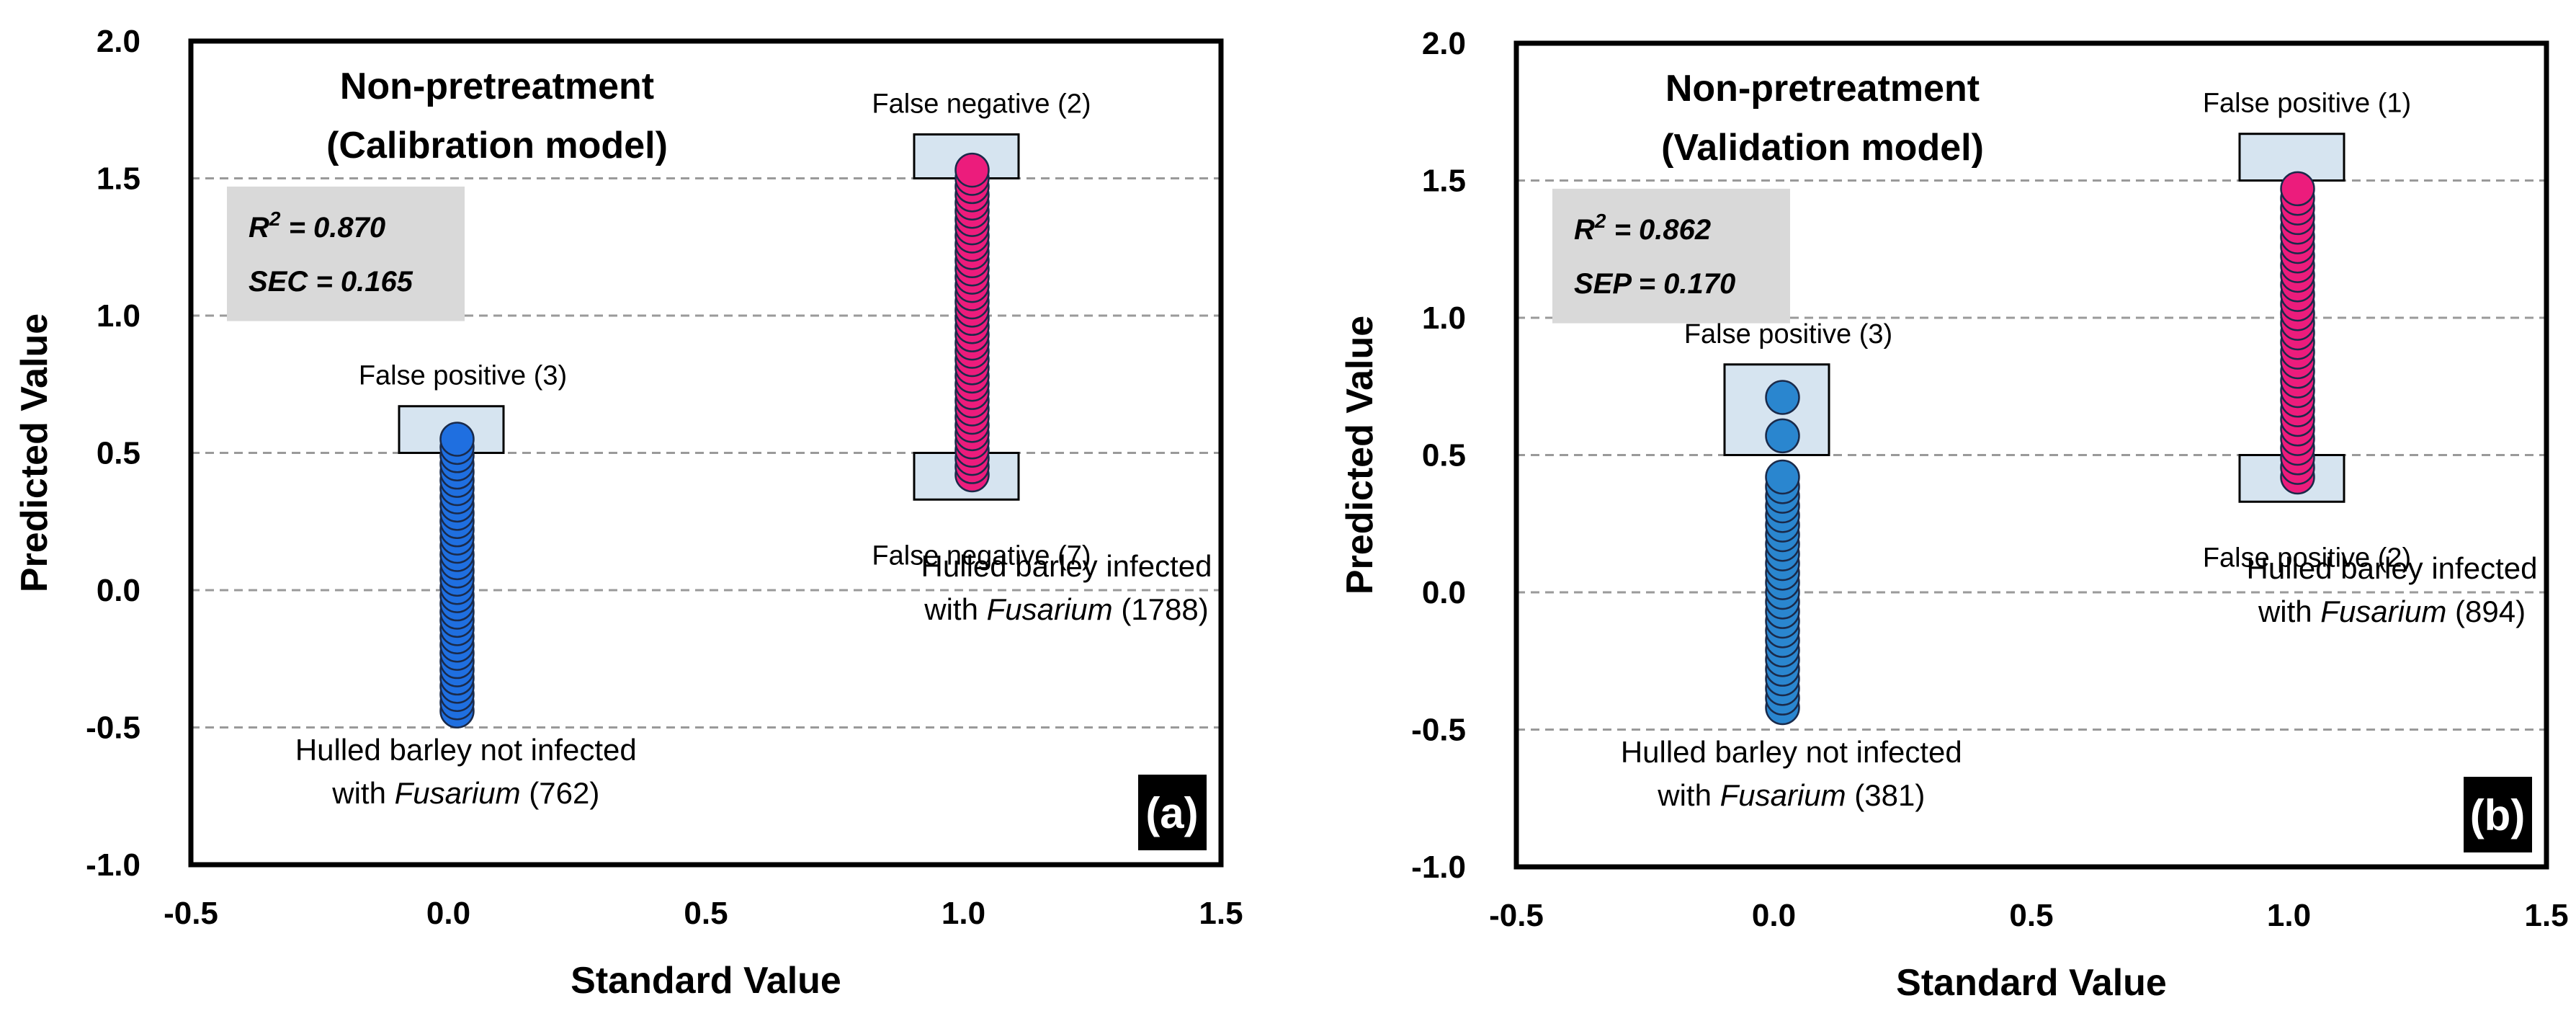  Describe the element at coordinates (331, 282) in the screenshot. I see `error-stat-text: SEC = 0.165` at that location.